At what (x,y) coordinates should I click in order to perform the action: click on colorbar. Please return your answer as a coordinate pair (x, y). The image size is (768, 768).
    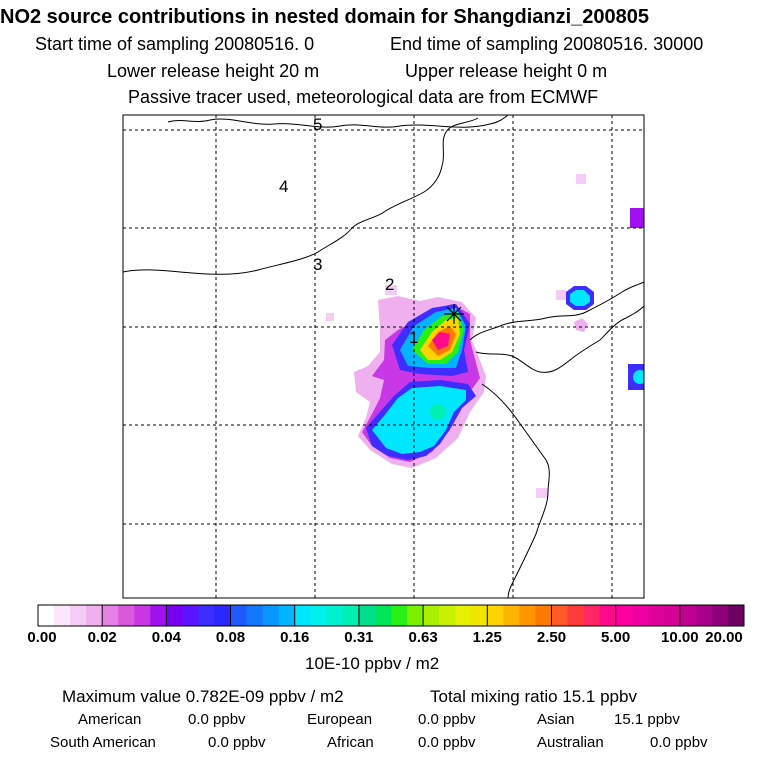
    Looking at the image, I should click on (391, 615).